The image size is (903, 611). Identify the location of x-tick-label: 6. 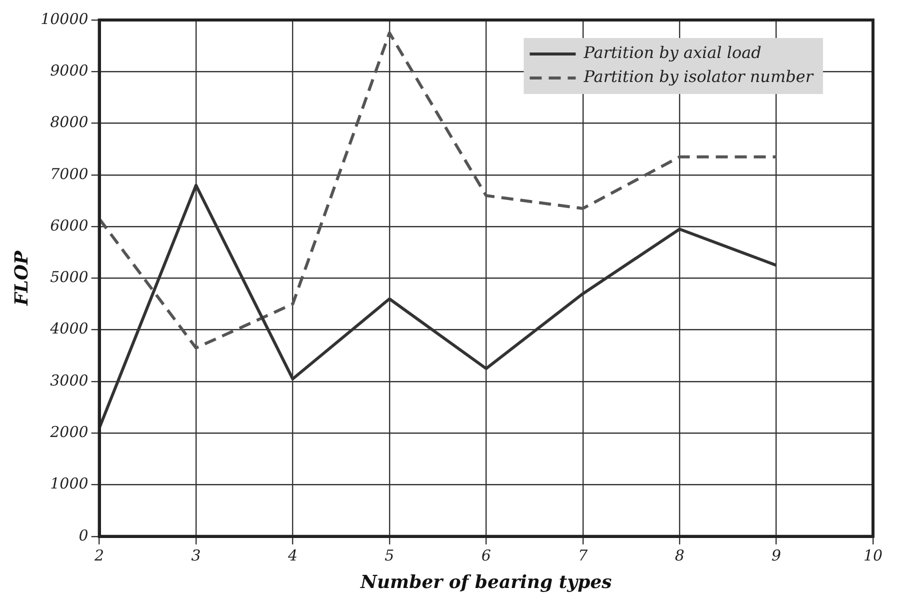
(486, 555).